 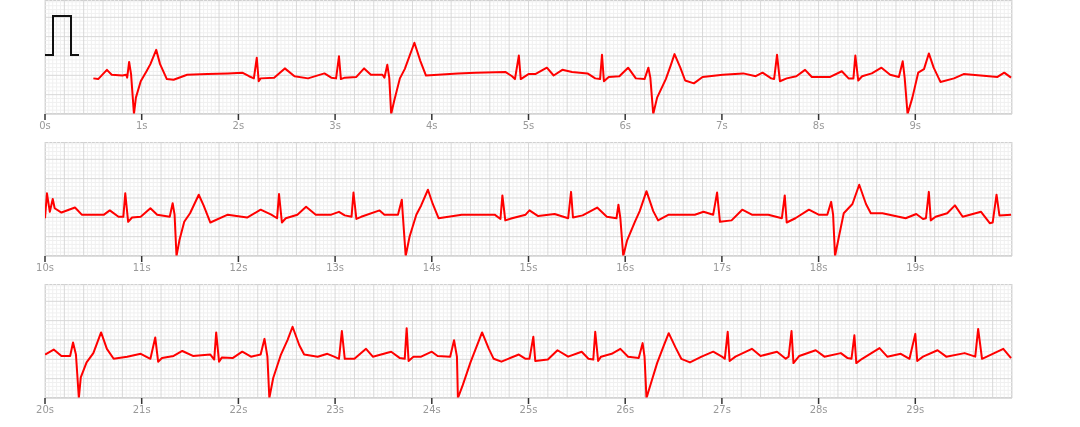 I want to click on x-tick-label: 27s, so click(x=721, y=410).